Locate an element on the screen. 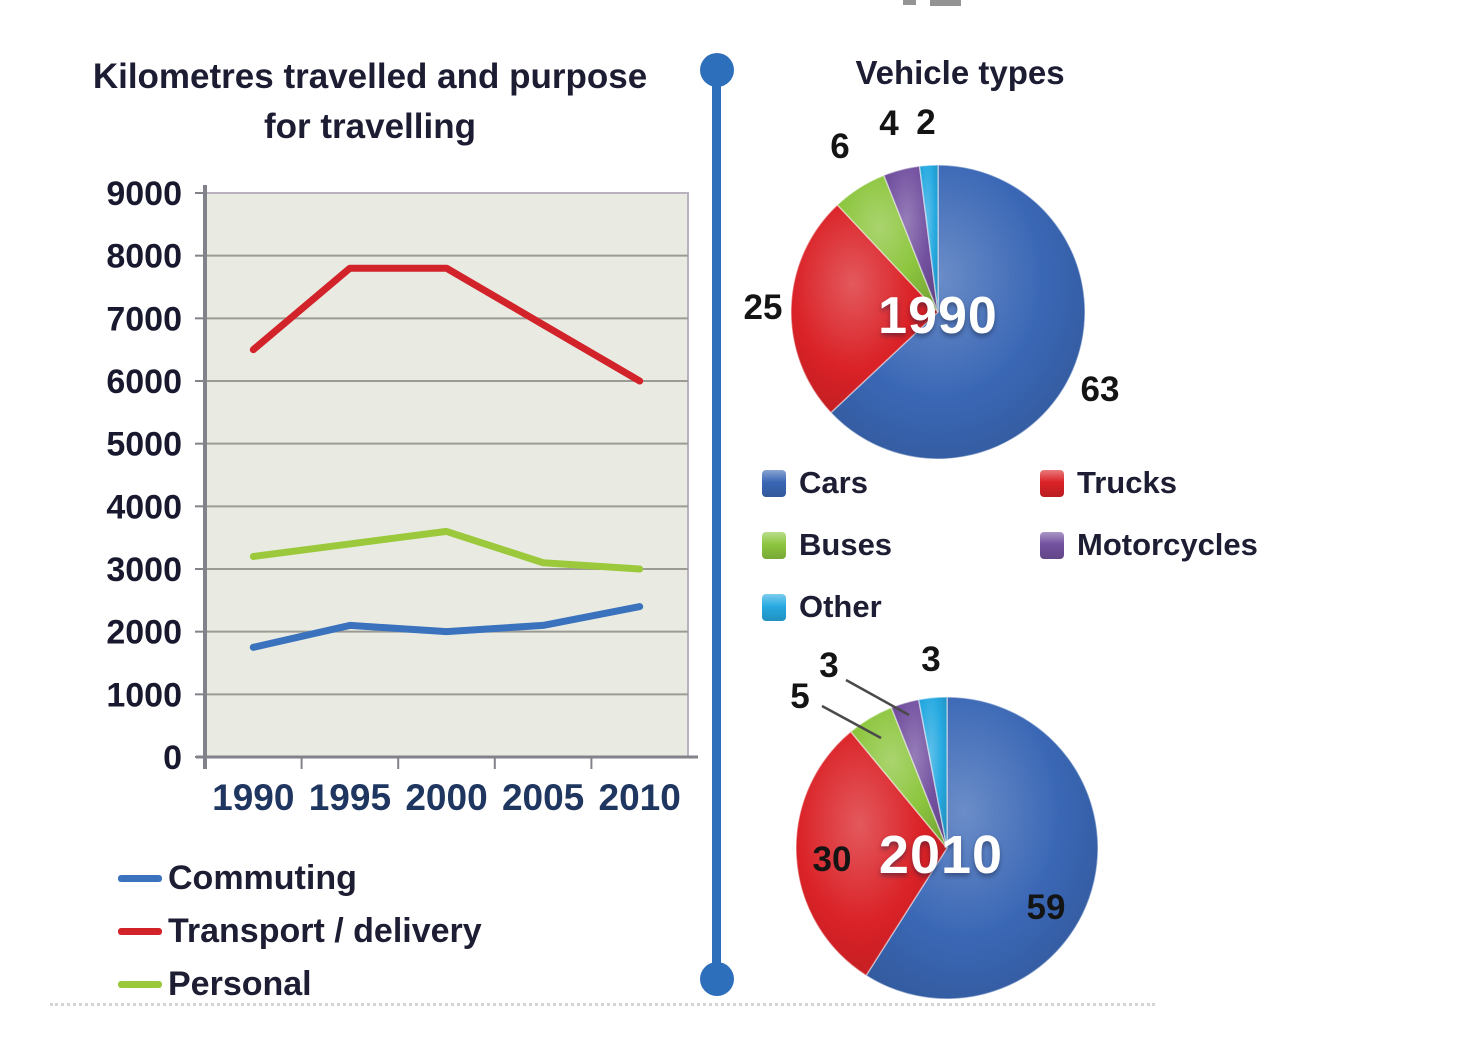 The width and height of the screenshot is (1480, 1042). legend-item-motorcycles: Motorcycles is located at coordinates (1149, 545).